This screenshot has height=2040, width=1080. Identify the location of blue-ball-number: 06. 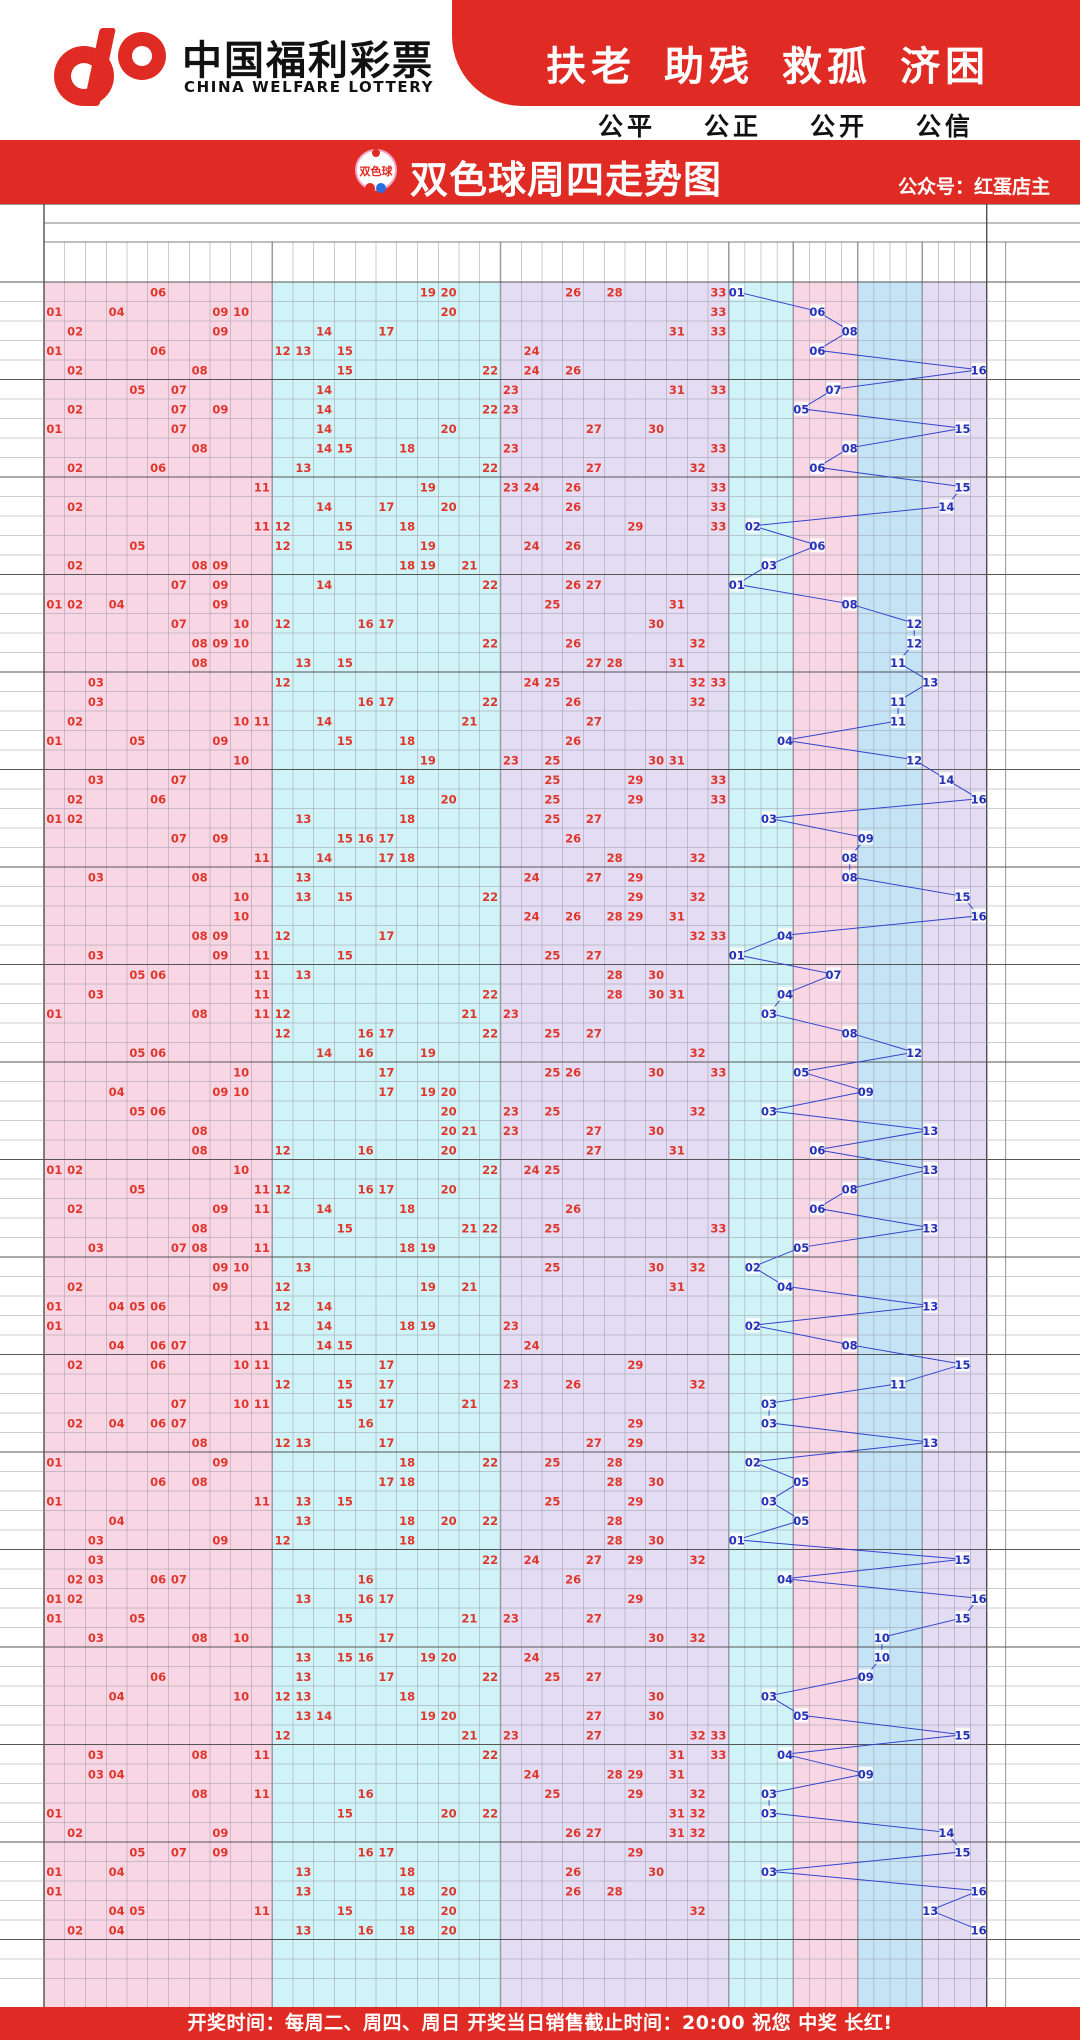
(817, 351).